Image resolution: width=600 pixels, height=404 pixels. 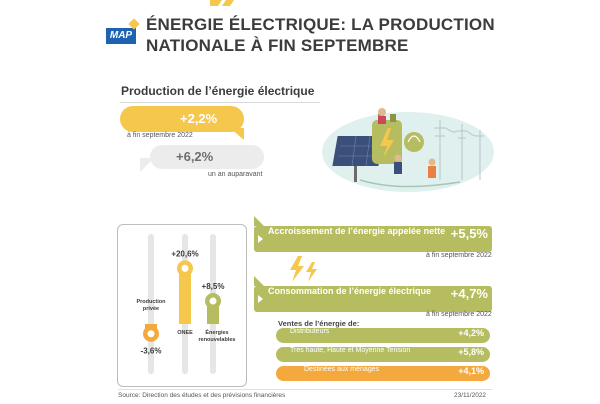 What do you see at coordinates (184, 253) in the screenshot?
I see `data-label: +20,6%` at bounding box center [184, 253].